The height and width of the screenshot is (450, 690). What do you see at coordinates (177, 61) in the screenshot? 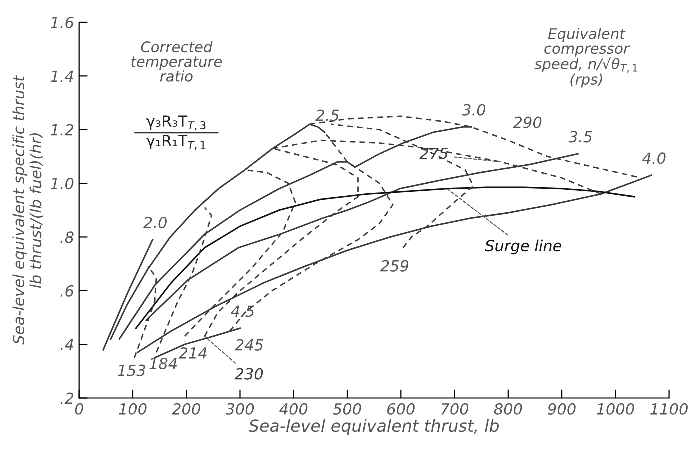
I see `annotation: Corrected temperature ratio` at bounding box center [177, 61].